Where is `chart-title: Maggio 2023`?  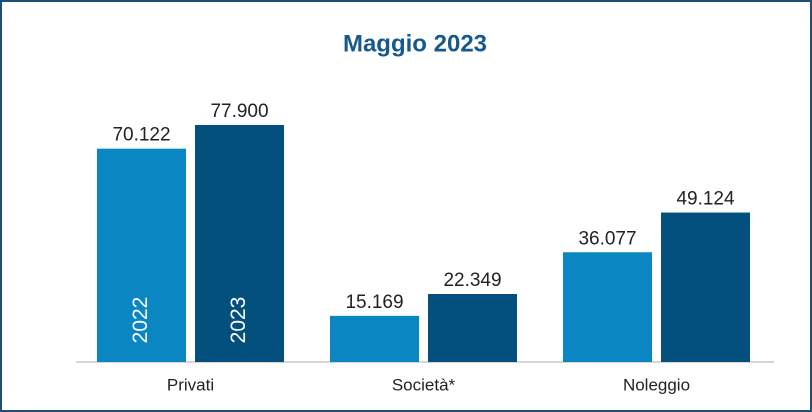
chart-title: Maggio 2023 is located at coordinates (415, 43).